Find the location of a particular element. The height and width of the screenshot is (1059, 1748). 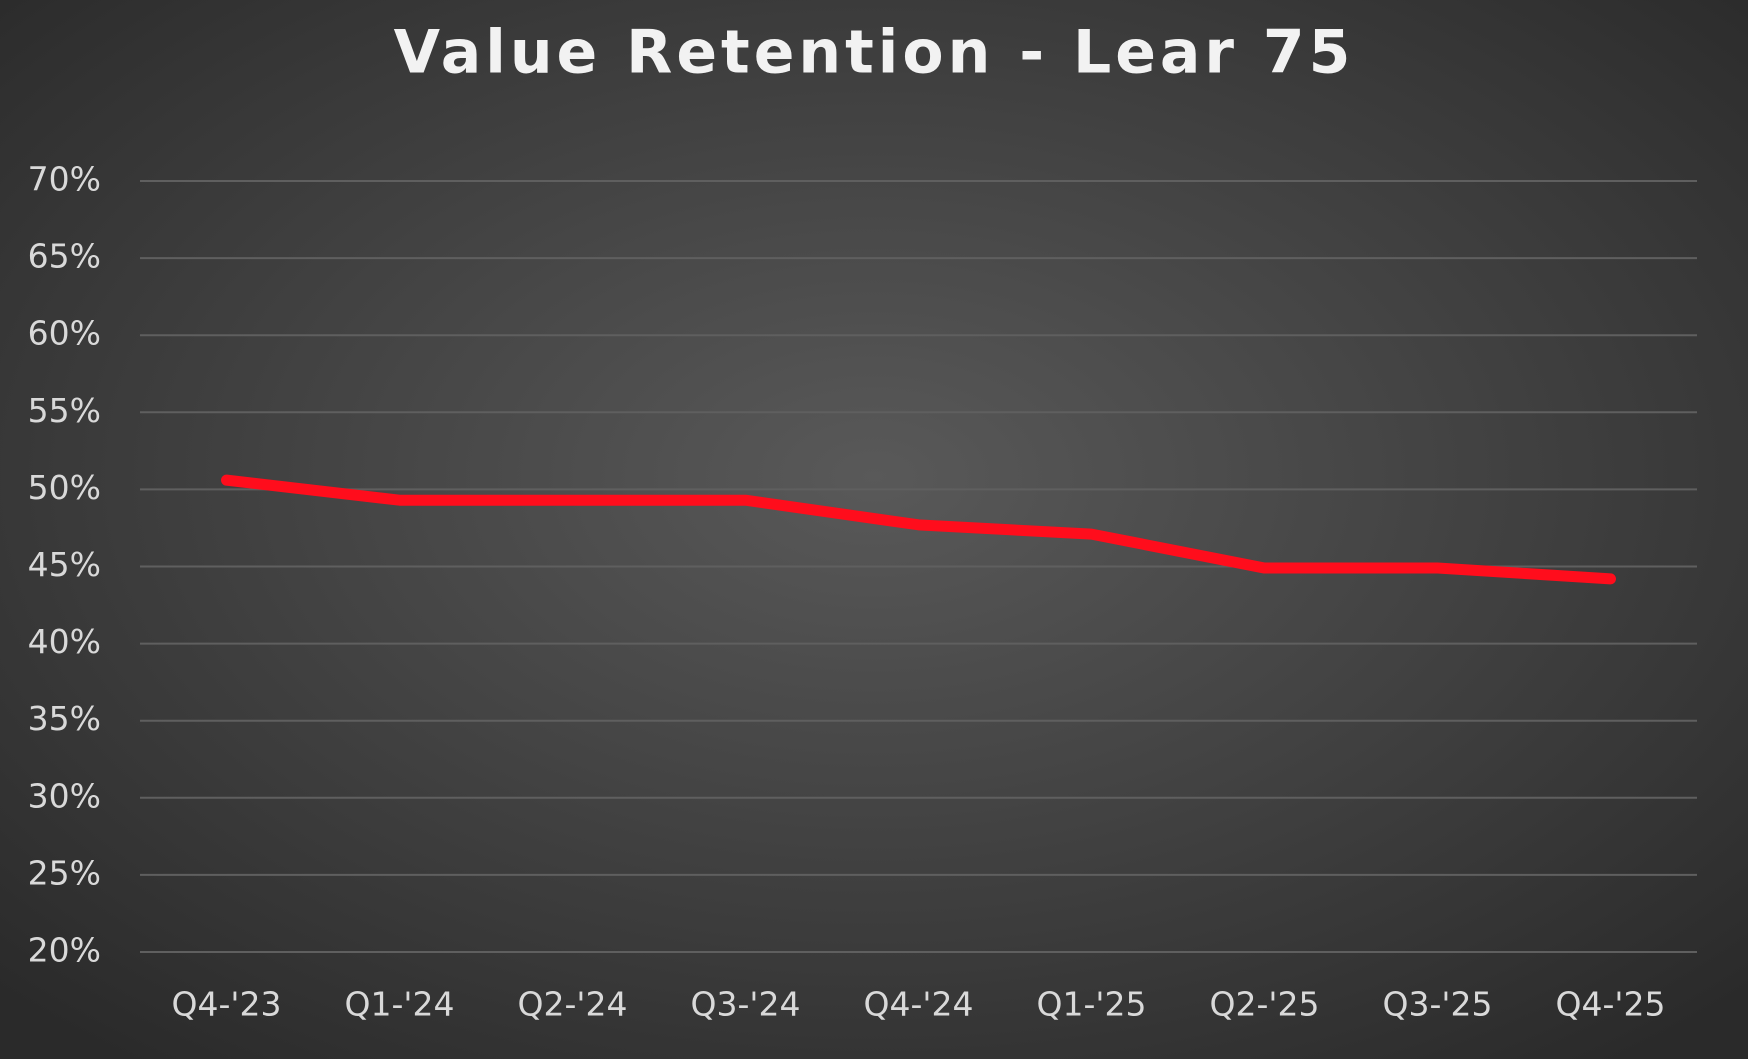

x-tick-label: Q3-'25 is located at coordinates (1438, 1004).